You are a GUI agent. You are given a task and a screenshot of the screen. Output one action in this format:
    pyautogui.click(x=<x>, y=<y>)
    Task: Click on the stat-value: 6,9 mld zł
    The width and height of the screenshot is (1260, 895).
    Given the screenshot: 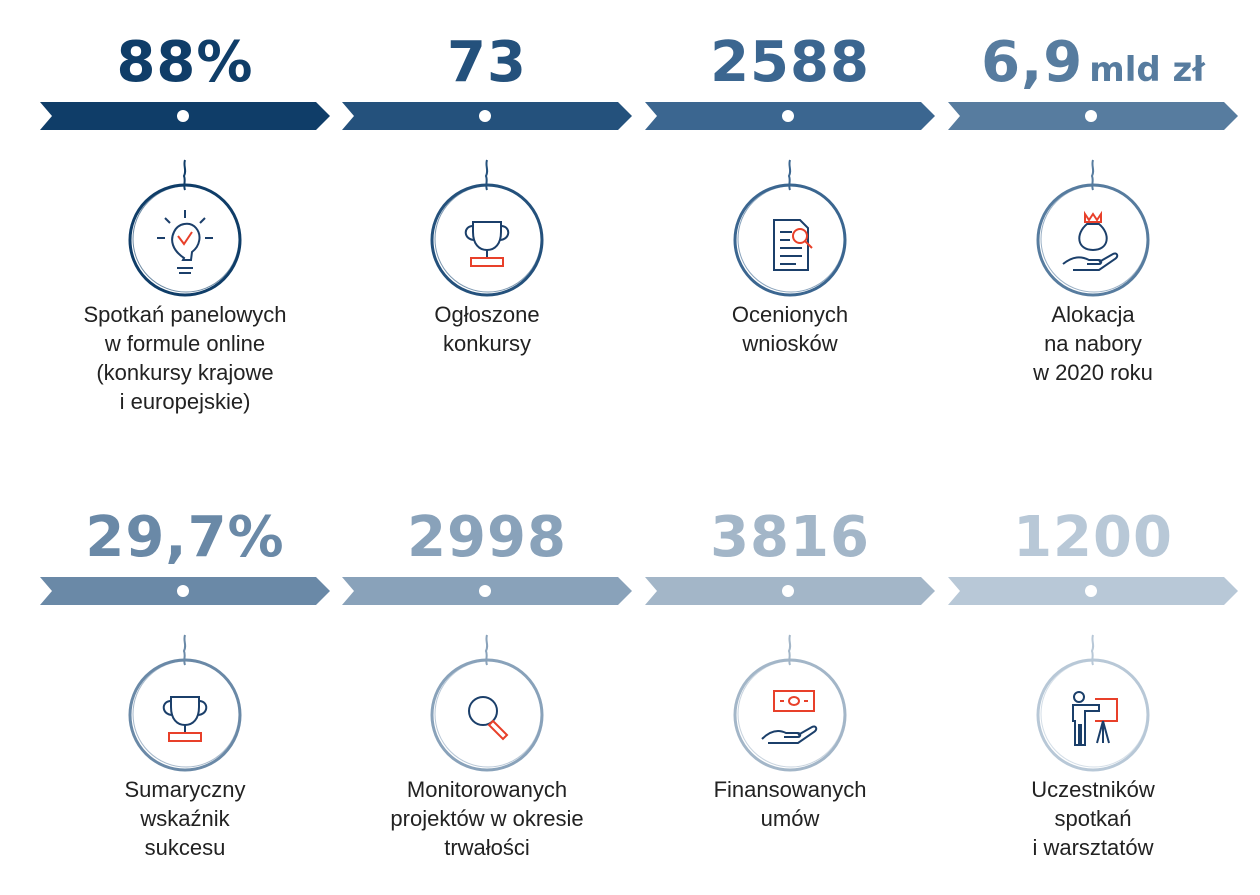 What is the action you would take?
    pyautogui.click(x=1093, y=63)
    